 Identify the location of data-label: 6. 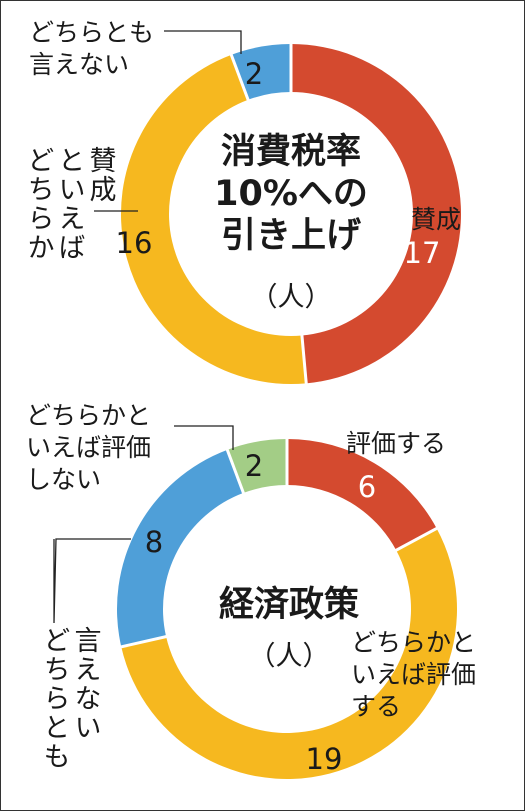
(367, 487).